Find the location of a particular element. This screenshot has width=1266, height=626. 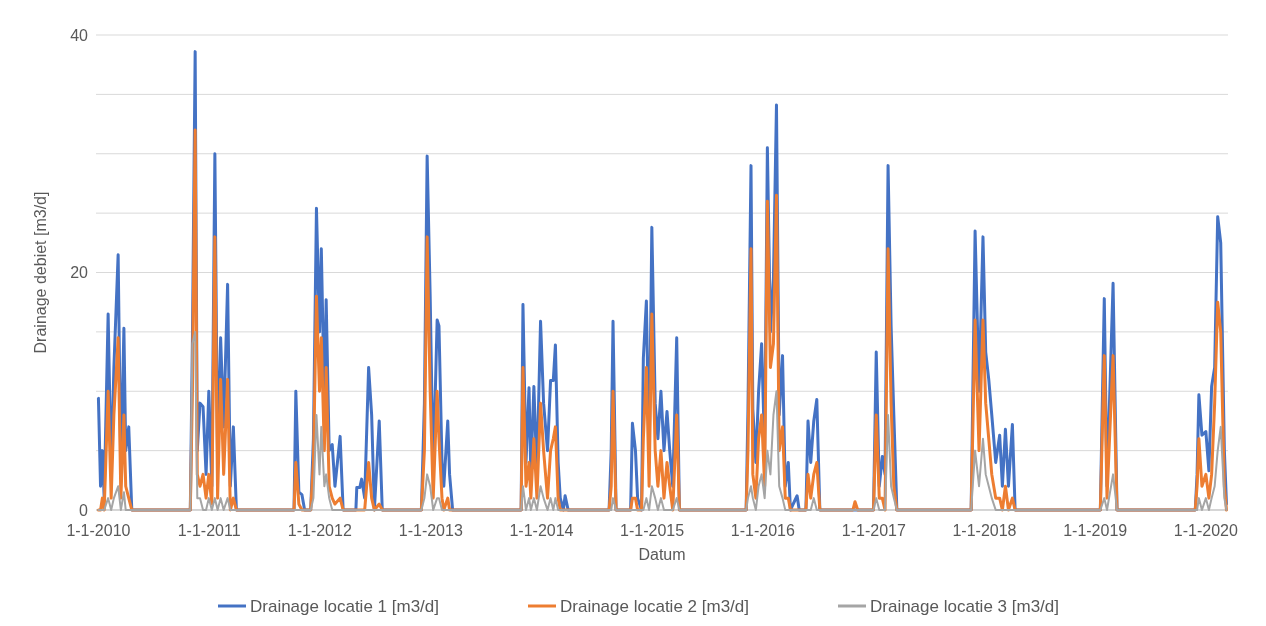

legend-label: Drainage locatie 3 [m3/d] is located at coordinates (964, 606).